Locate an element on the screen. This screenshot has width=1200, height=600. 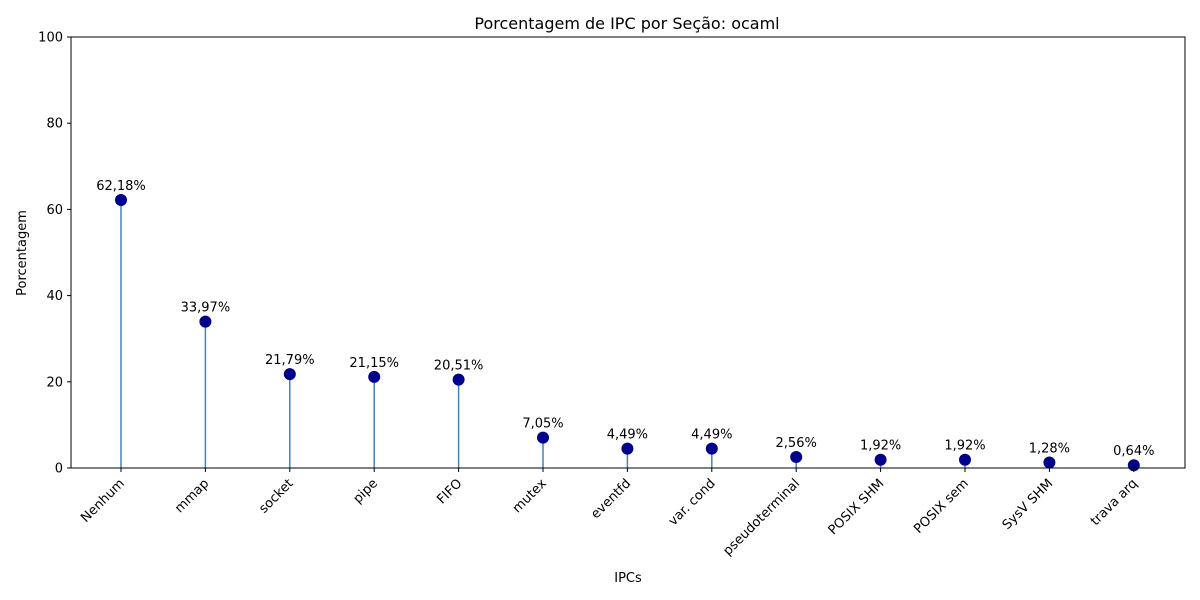
x-tick-label: POSIX SHM is located at coordinates (857, 507).